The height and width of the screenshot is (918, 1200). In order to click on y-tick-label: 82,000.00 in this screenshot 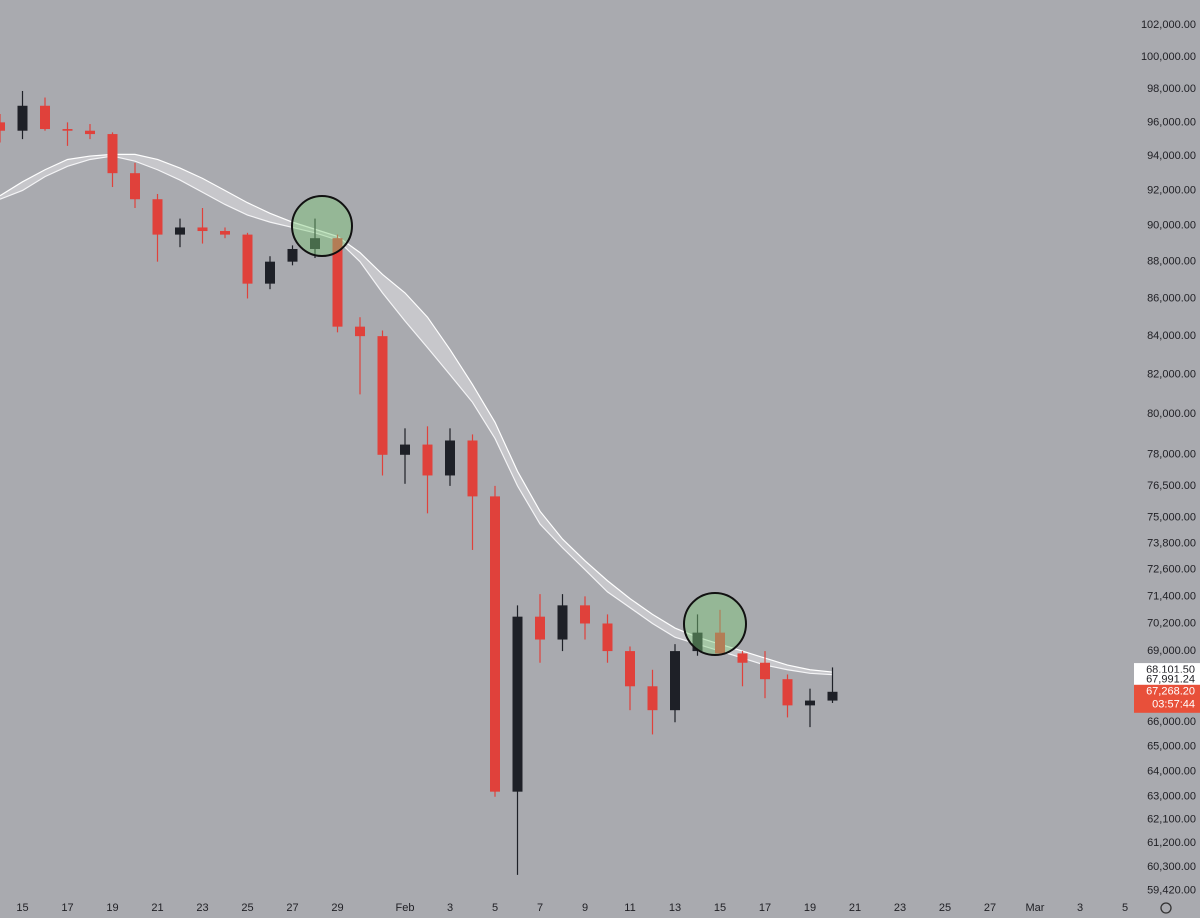, I will do `click(1171, 375)`.